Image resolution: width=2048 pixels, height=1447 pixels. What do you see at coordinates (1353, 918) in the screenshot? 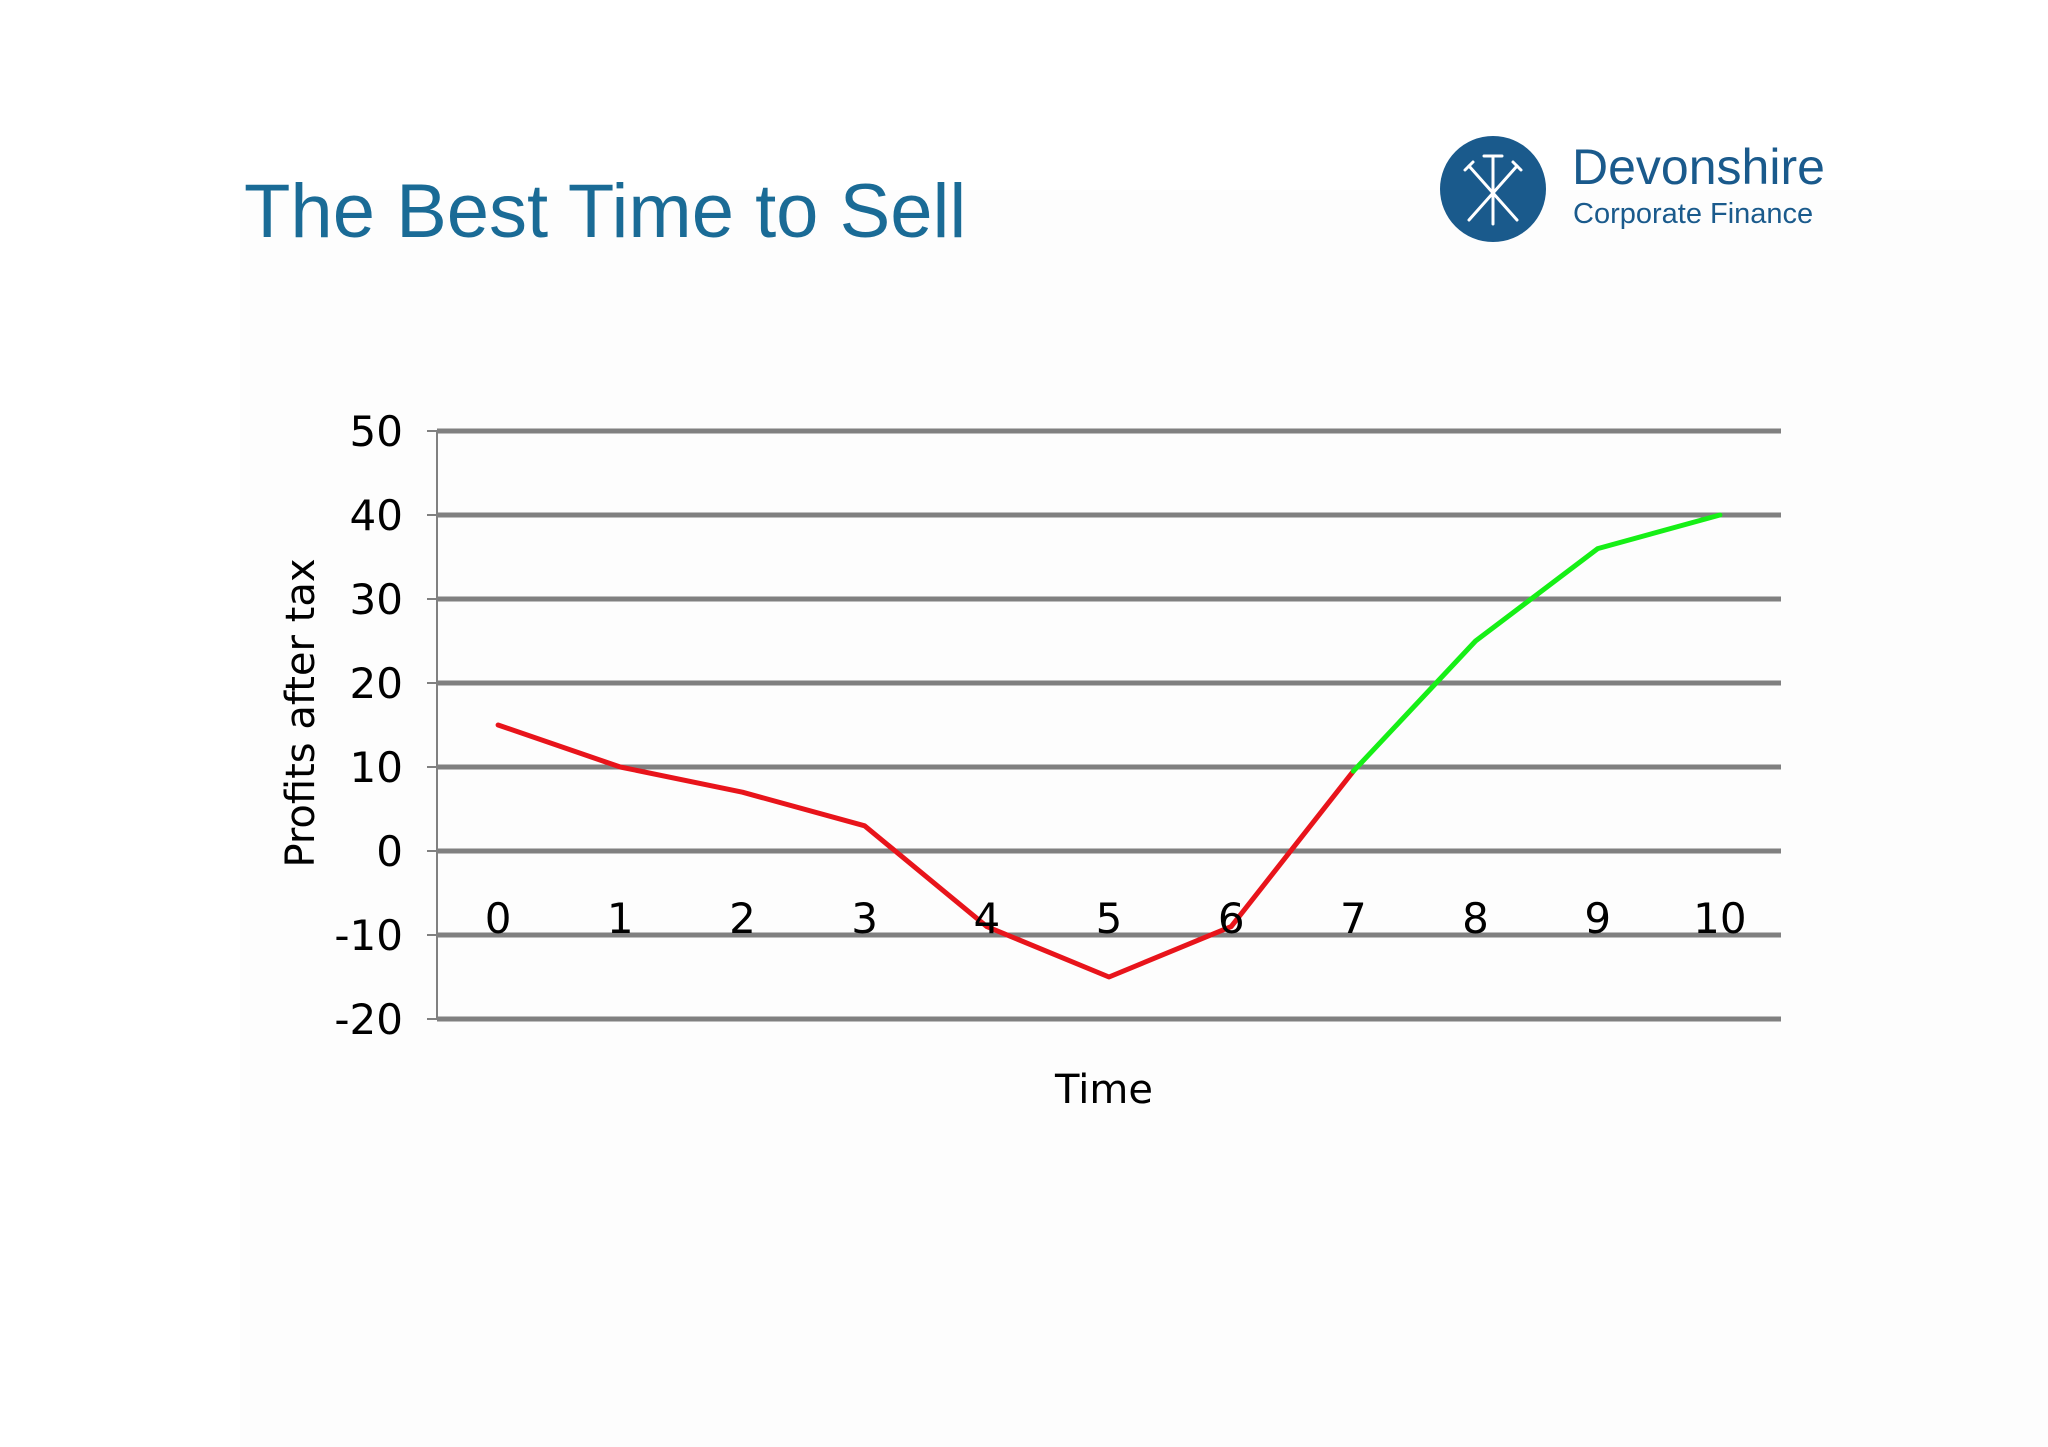
I see `x-tick-label: 7` at bounding box center [1353, 918].